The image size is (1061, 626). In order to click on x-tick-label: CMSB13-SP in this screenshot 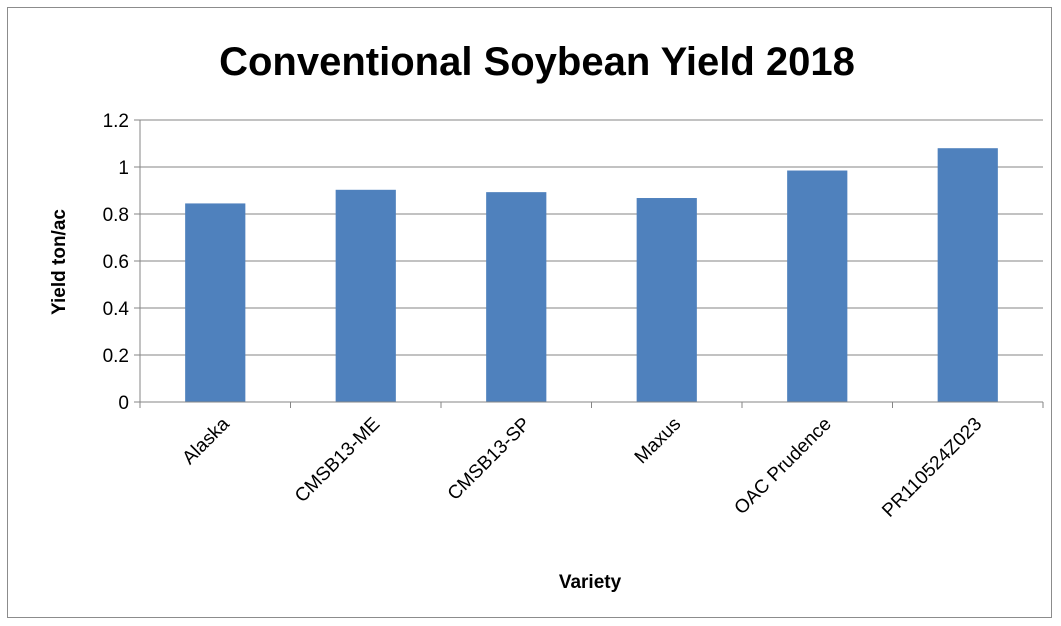, I will do `click(489, 459)`.